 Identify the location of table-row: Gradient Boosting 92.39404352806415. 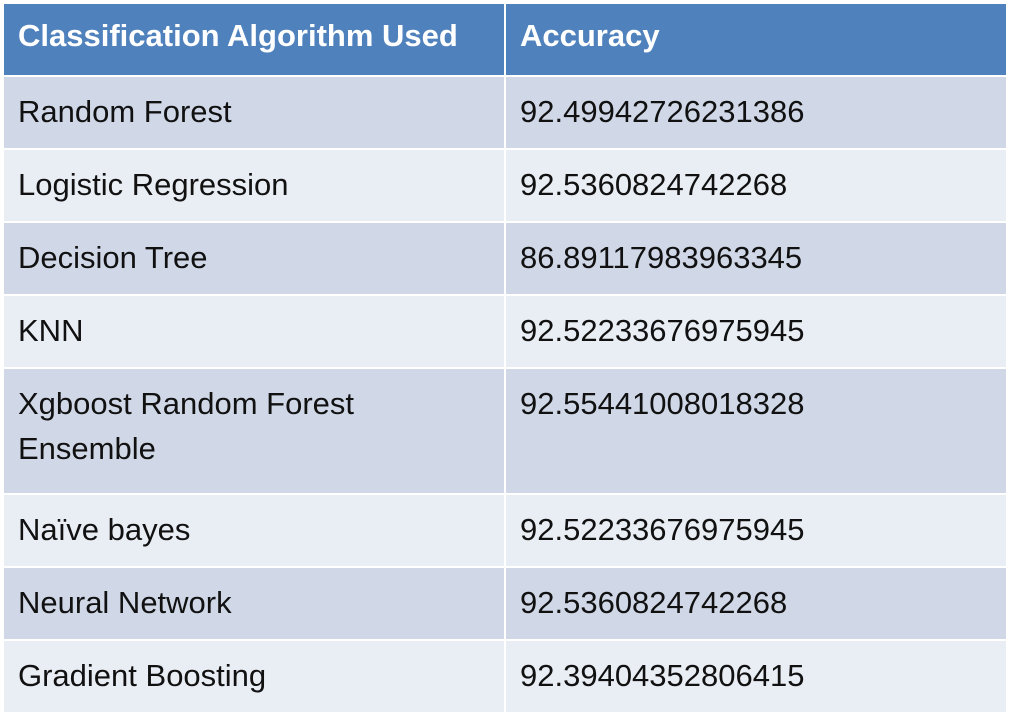
(505, 676).